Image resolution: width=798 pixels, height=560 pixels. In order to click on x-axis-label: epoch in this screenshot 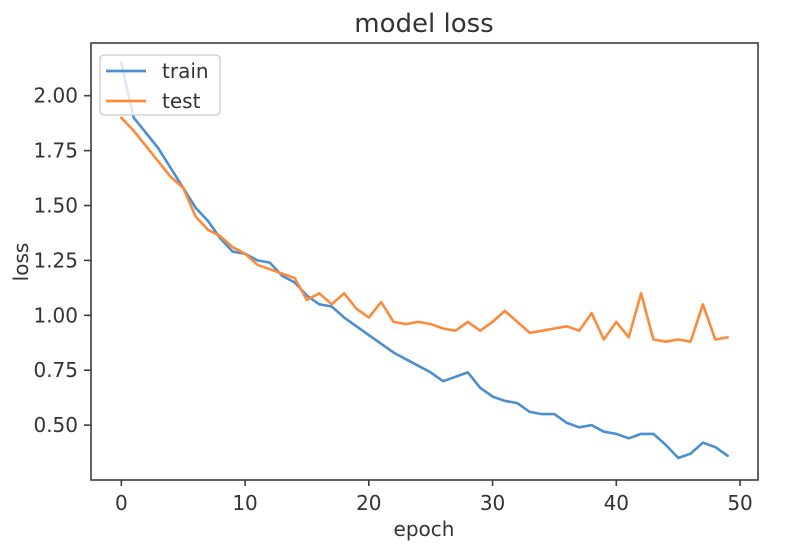, I will do `click(424, 529)`.